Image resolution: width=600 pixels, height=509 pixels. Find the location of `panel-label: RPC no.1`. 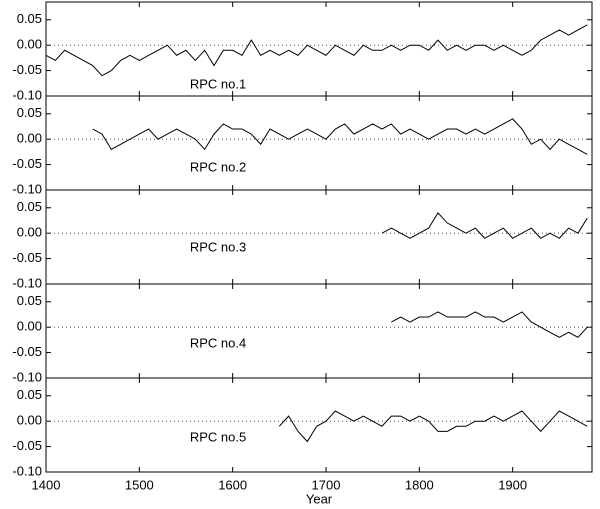

panel-label: RPC no.1 is located at coordinates (218, 83).